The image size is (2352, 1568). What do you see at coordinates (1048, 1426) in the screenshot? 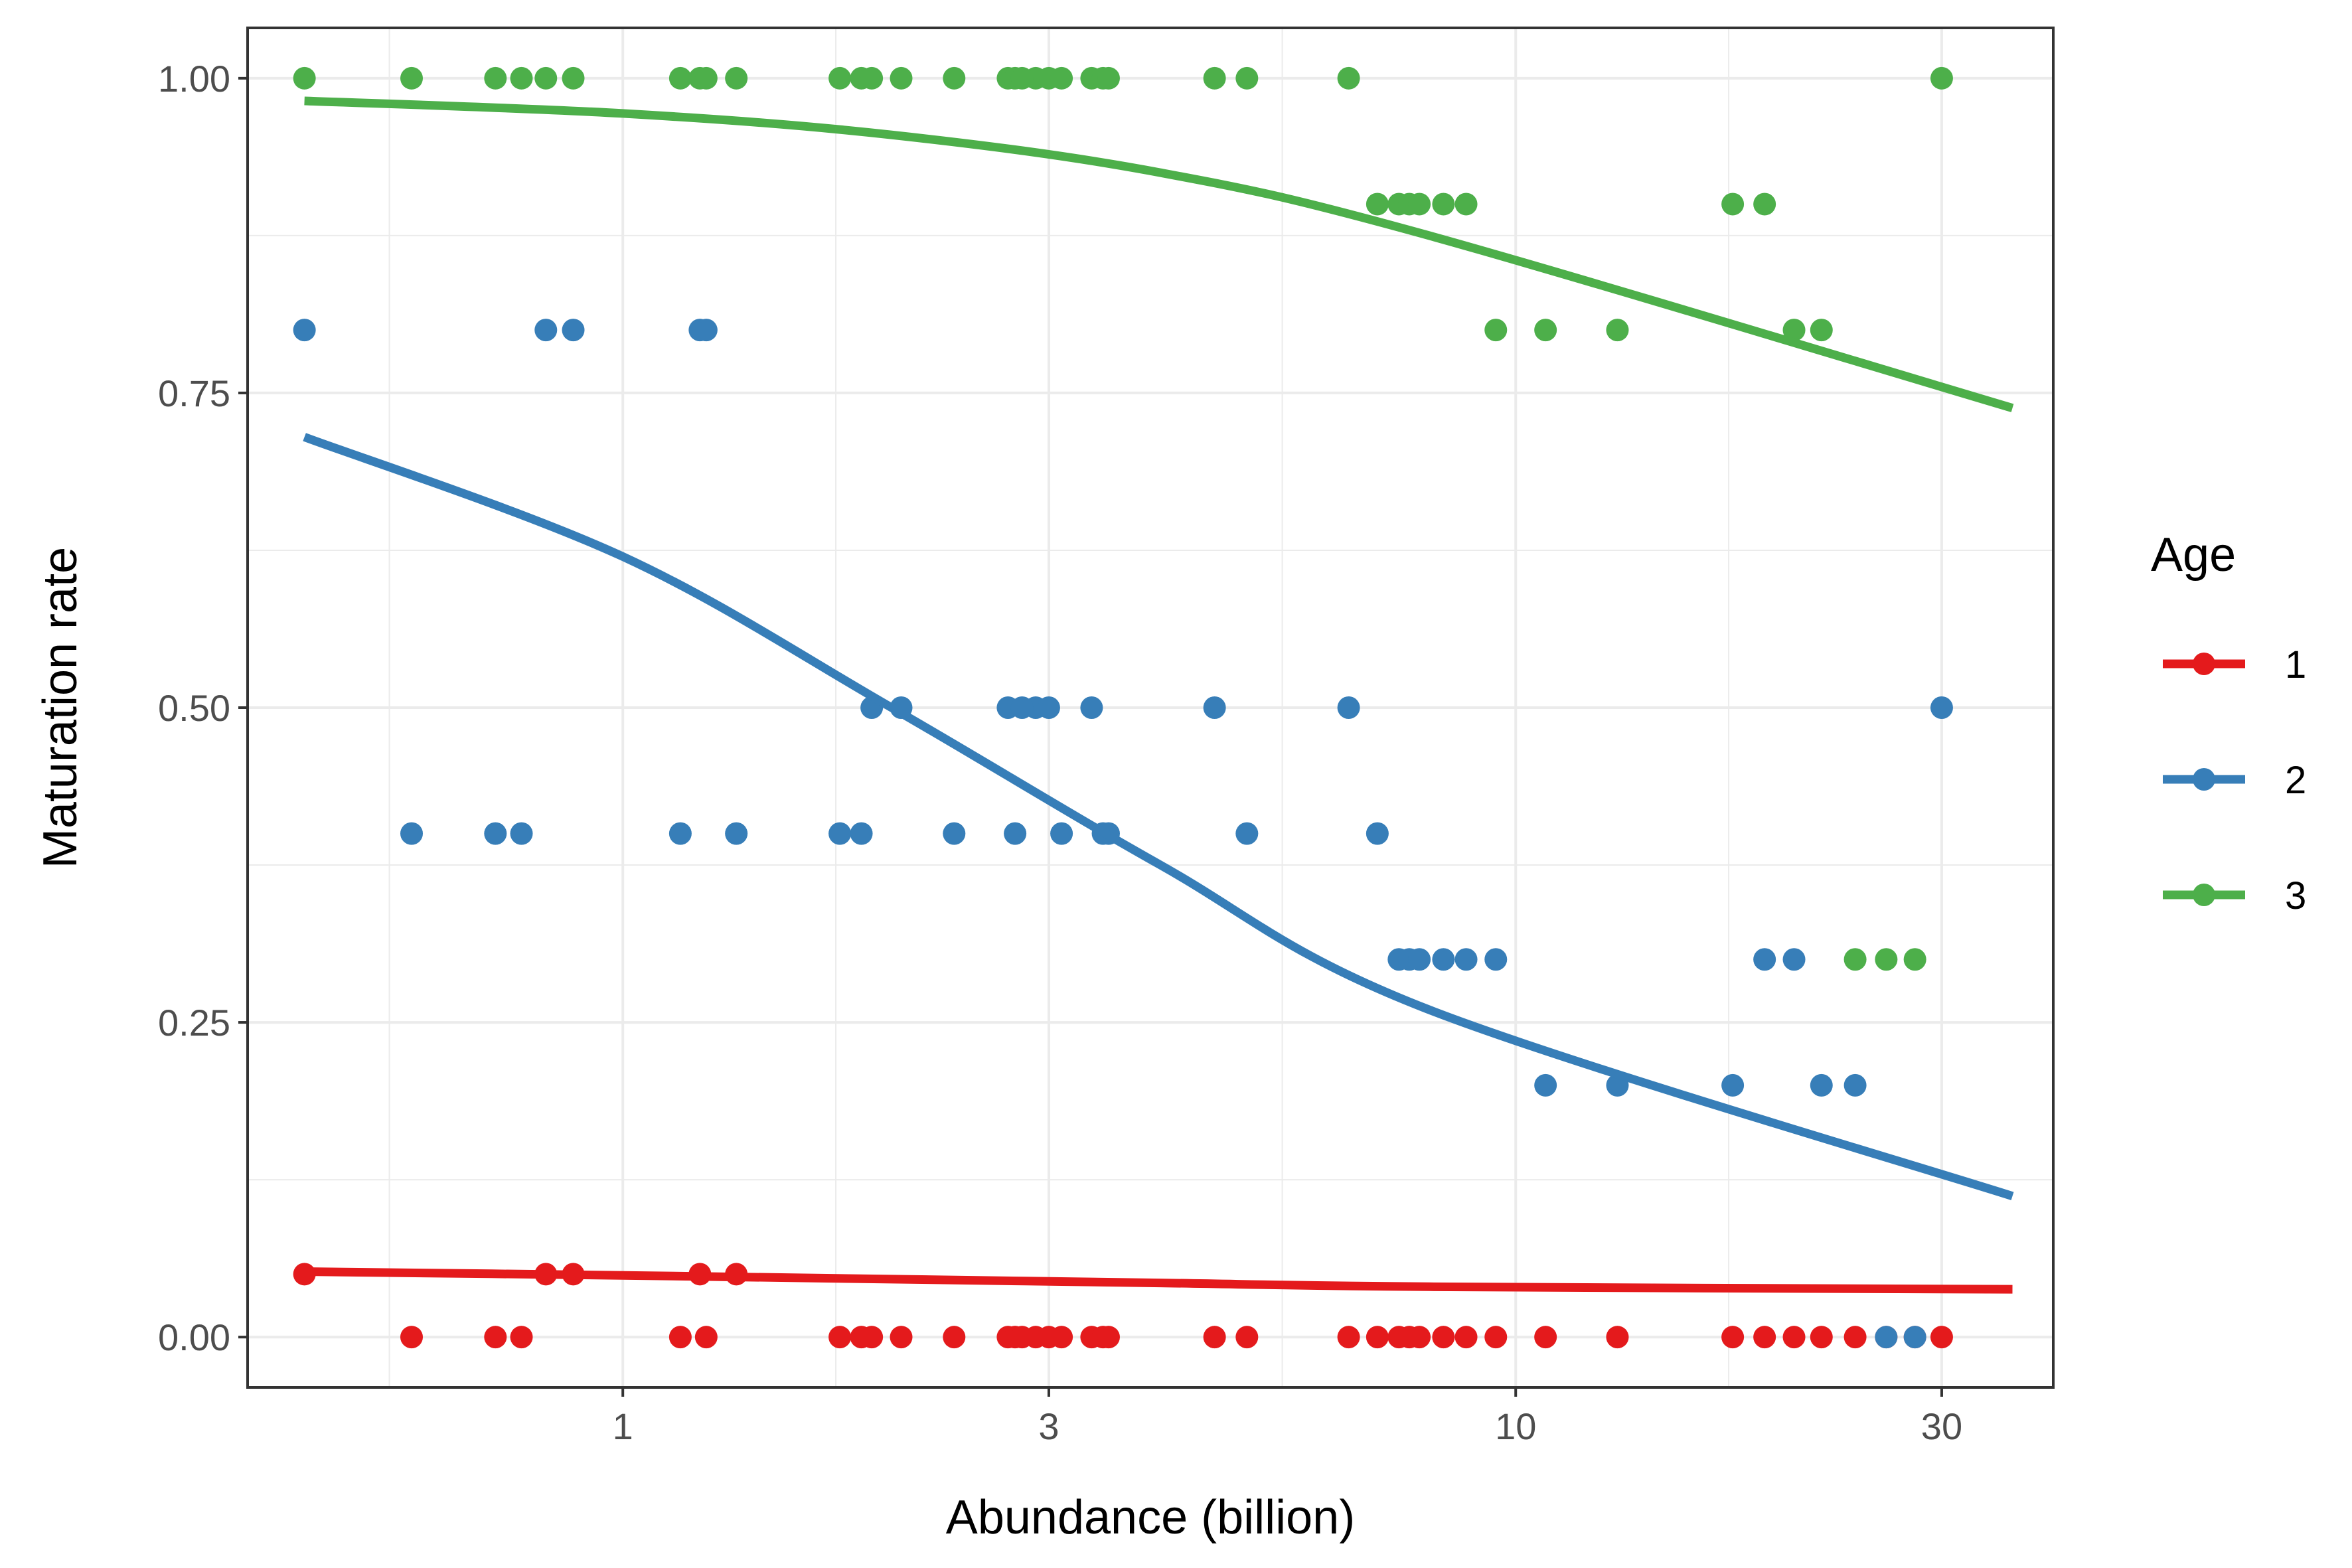
I see `x-tick-label: 3` at bounding box center [1048, 1426].